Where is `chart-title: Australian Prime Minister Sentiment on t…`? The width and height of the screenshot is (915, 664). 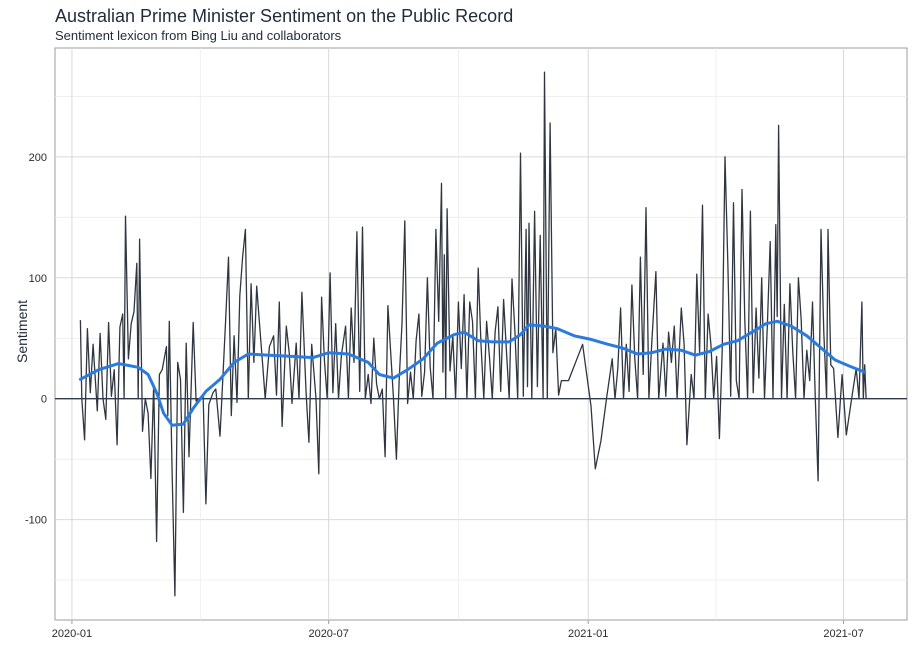 chart-title: Australian Prime Minister Sentiment on t… is located at coordinates (284, 16).